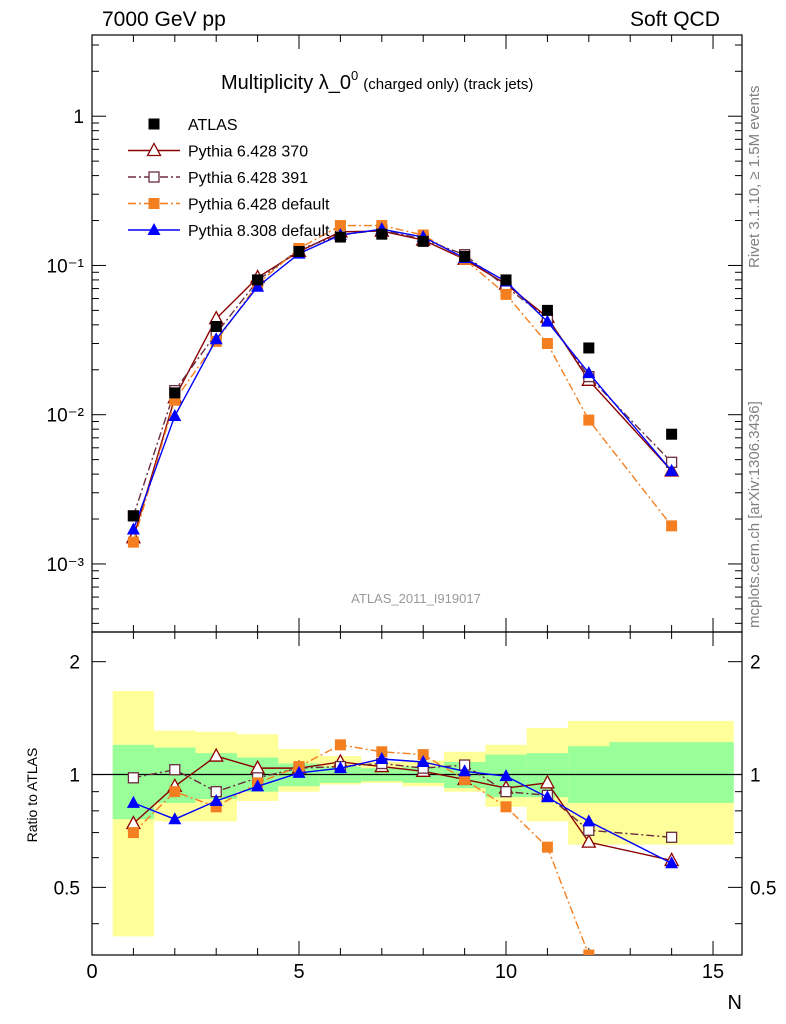 The height and width of the screenshot is (1024, 786). What do you see at coordinates (755, 663) in the screenshot?
I see `ratio-y-tick-label-right: 2` at bounding box center [755, 663].